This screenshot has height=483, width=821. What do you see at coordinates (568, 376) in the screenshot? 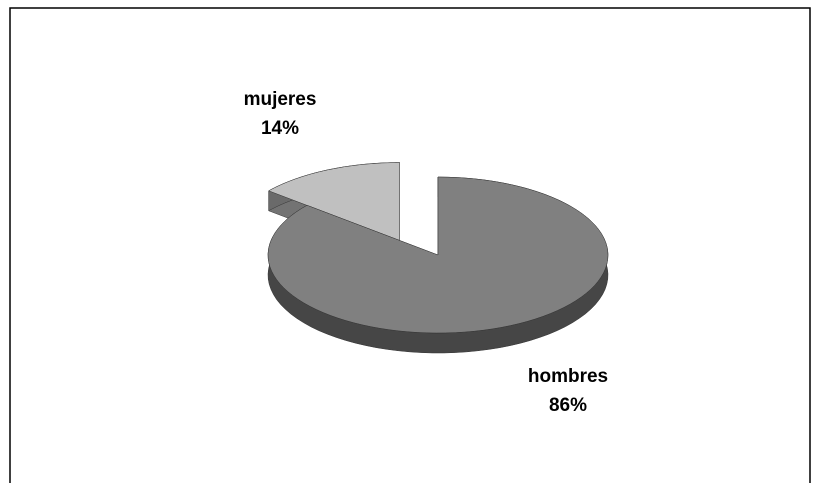
I see `slice-label: hombres` at bounding box center [568, 376].